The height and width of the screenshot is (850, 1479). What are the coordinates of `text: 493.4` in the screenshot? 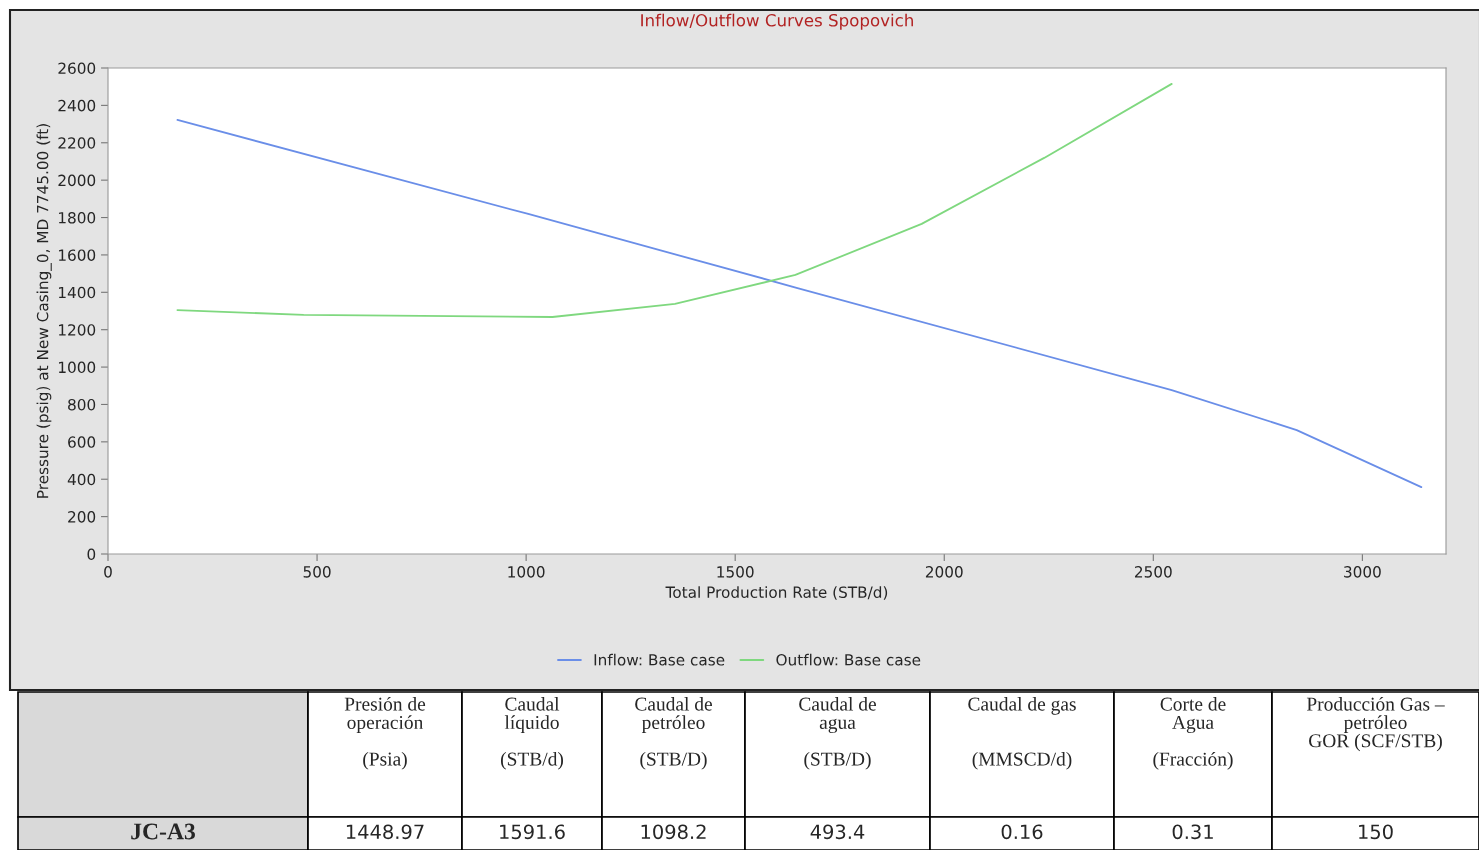 It's located at (837, 832).